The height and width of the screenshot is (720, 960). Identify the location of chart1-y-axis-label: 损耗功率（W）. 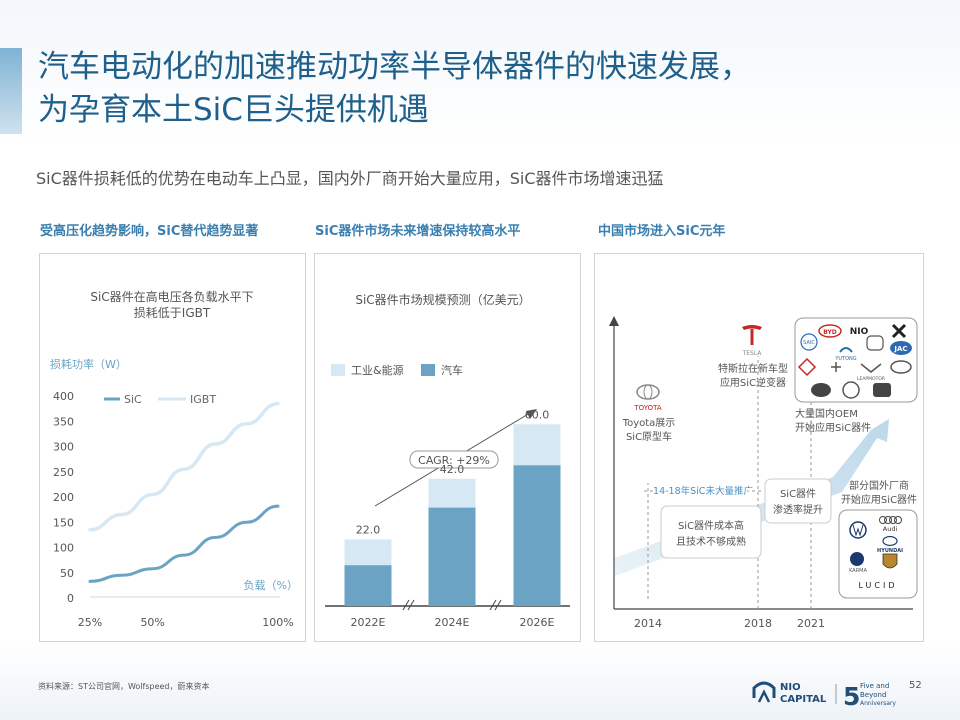
(88, 364).